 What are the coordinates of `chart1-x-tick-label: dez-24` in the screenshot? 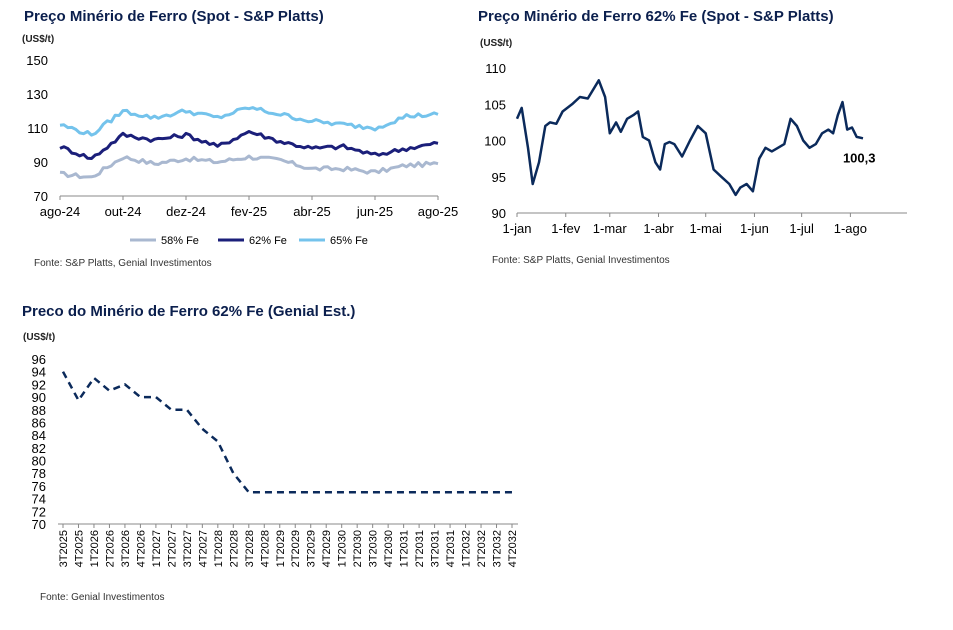 It's located at (186, 211).